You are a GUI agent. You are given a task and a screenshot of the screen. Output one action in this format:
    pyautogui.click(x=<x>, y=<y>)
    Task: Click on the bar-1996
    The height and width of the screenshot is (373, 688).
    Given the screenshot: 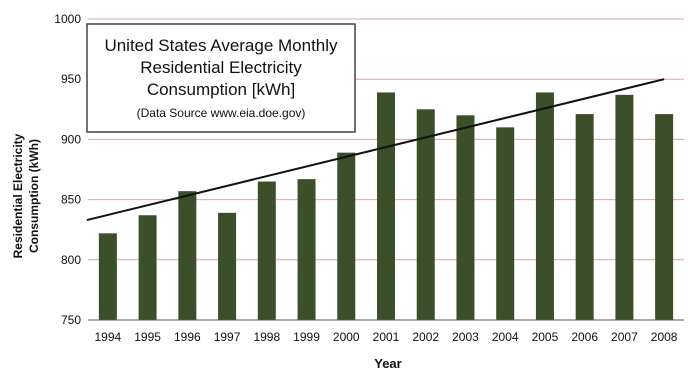 What is the action you would take?
    pyautogui.click(x=187, y=255)
    